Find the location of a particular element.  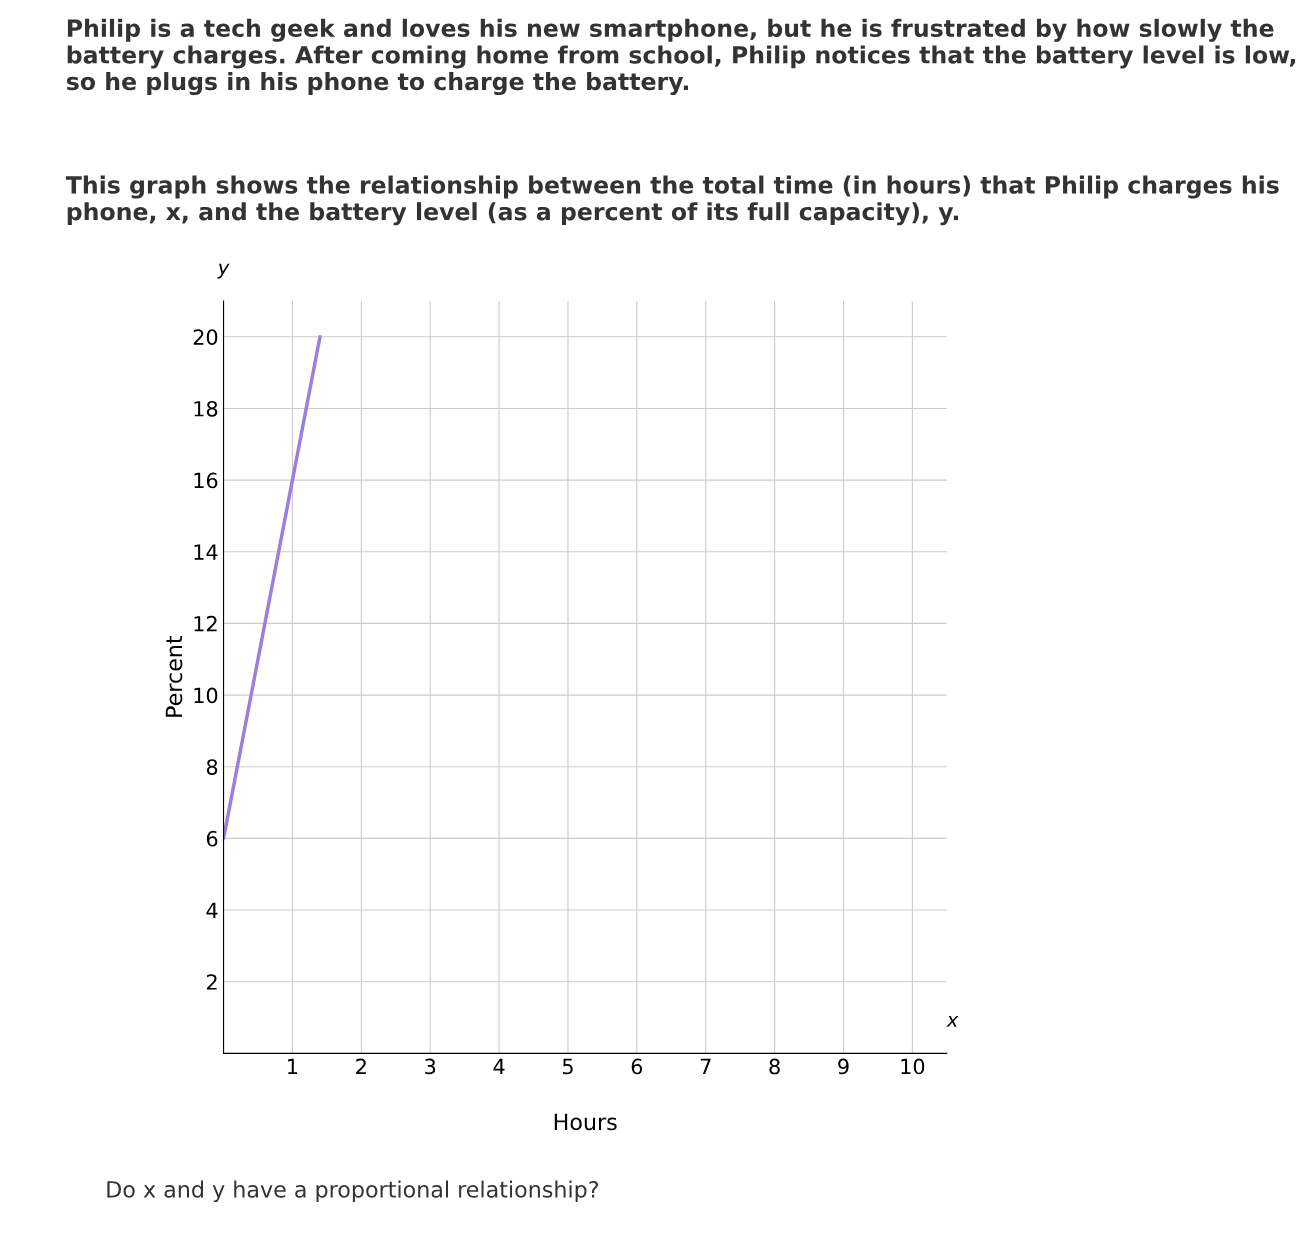

x-tick-label: 8 is located at coordinates (774, 1066).